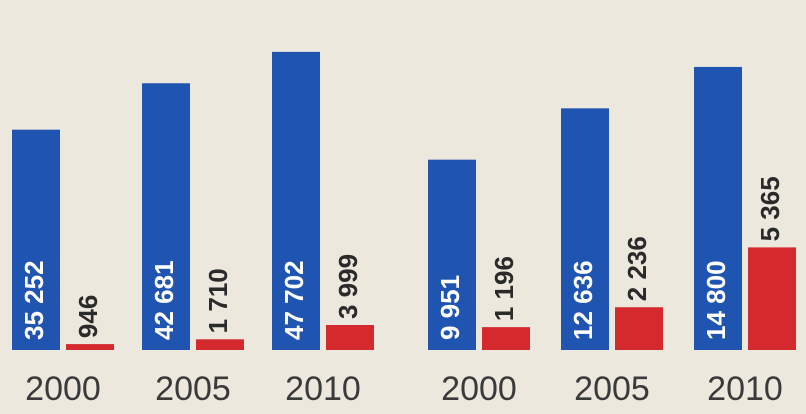 This screenshot has width=806, height=414. What do you see at coordinates (164, 300) in the screenshot?
I see `value-label: 42 681` at bounding box center [164, 300].